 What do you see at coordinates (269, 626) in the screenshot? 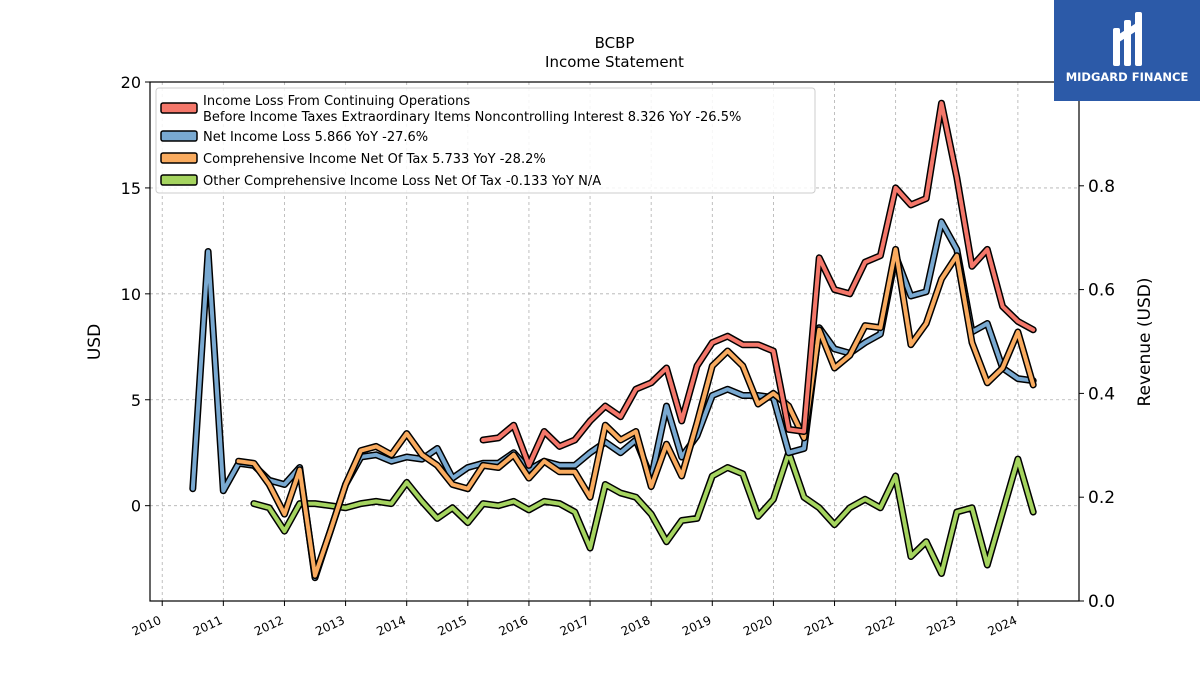
I see `x-tick-label: 2012` at bounding box center [269, 626].